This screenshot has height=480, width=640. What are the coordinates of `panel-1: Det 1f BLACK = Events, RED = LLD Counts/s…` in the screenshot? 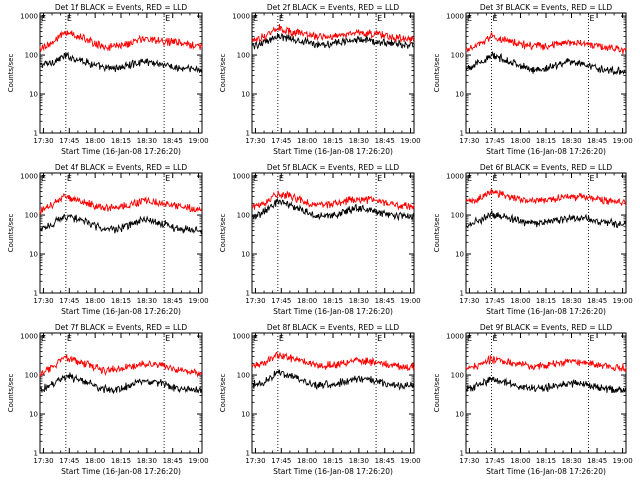 It's located at (108, 79).